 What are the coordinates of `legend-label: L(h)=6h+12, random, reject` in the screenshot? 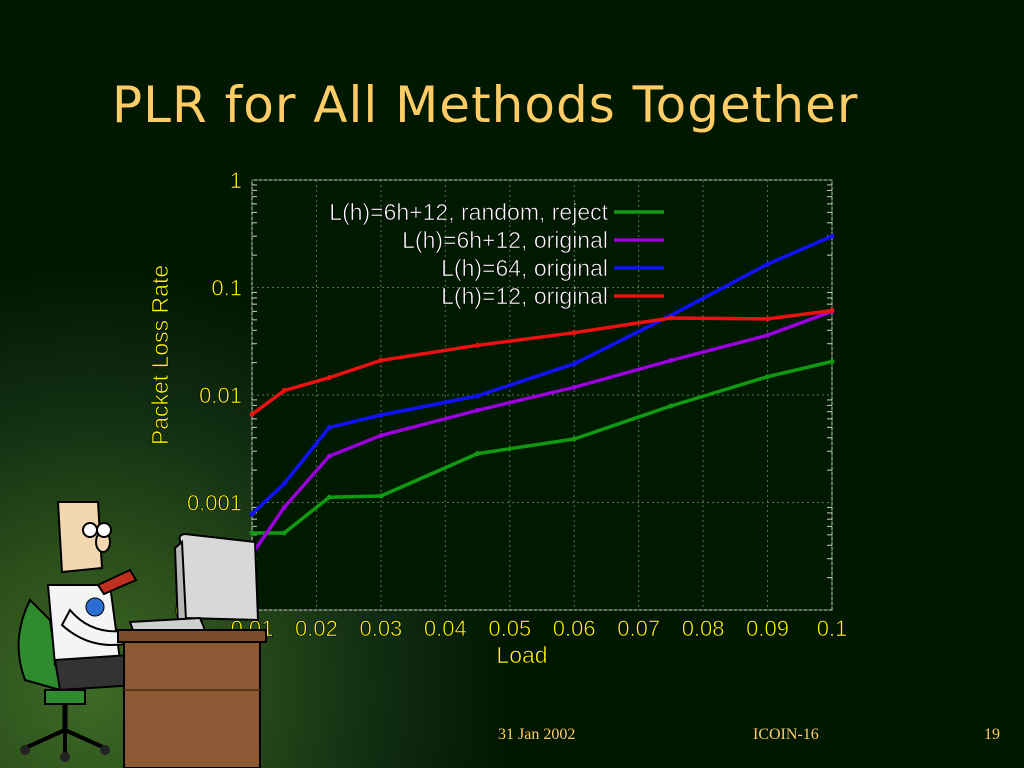 It's located at (468, 212).